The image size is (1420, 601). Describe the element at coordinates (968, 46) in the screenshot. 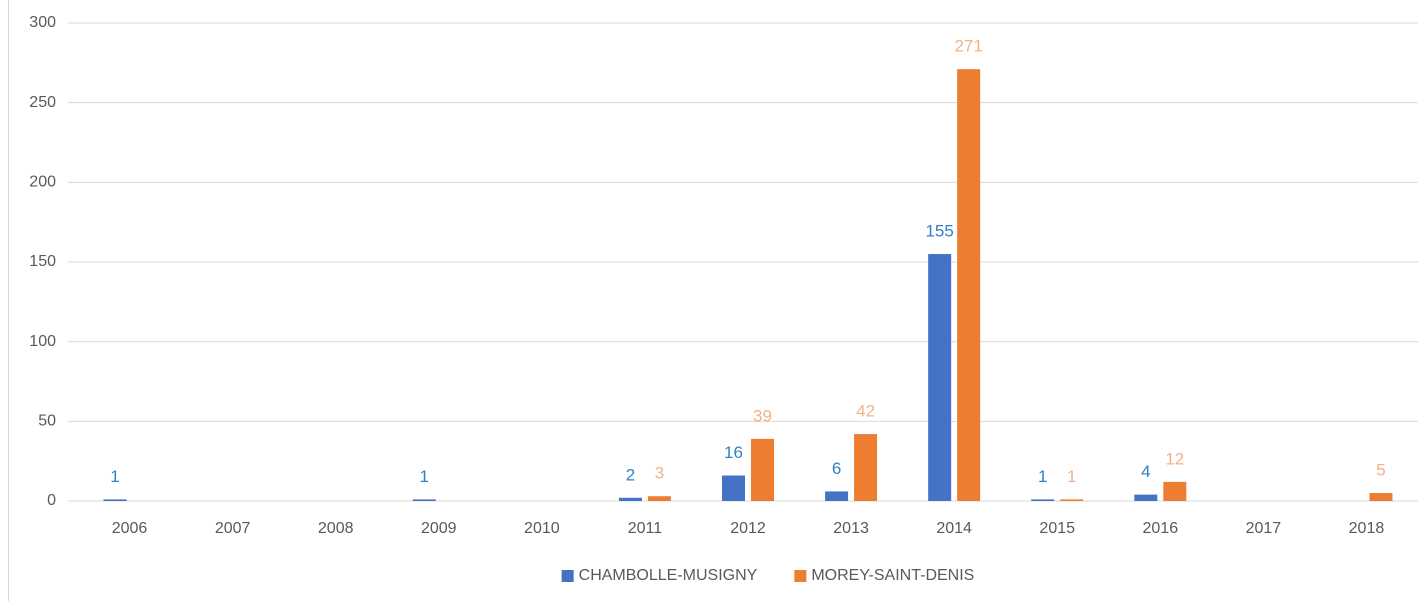

I see `data-label: 271` at that location.